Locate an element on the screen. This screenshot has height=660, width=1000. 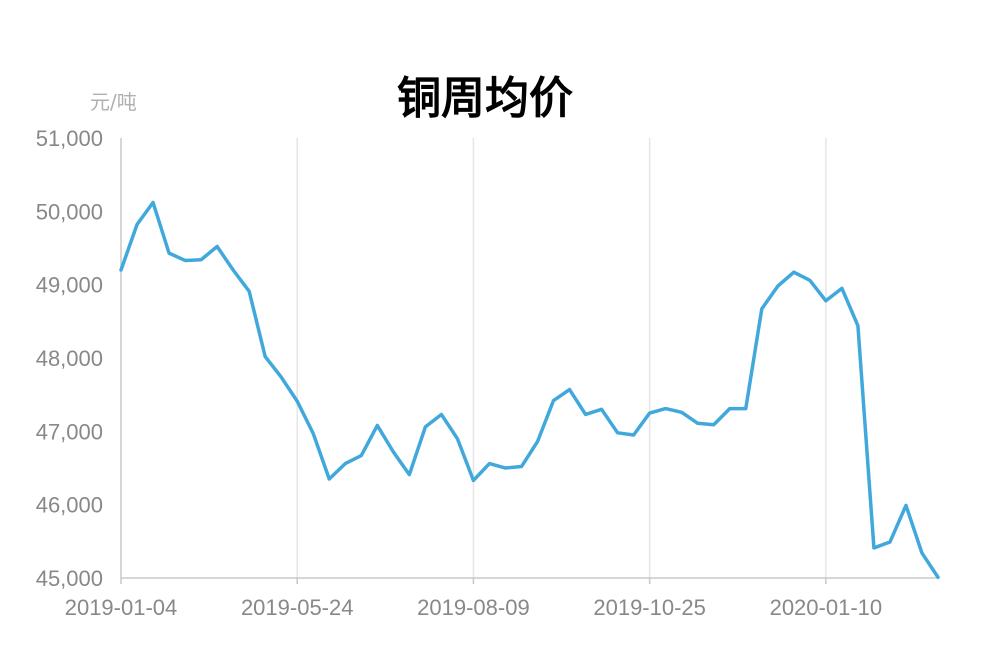
x-tick-label: 2020-01-10 is located at coordinates (826, 607).